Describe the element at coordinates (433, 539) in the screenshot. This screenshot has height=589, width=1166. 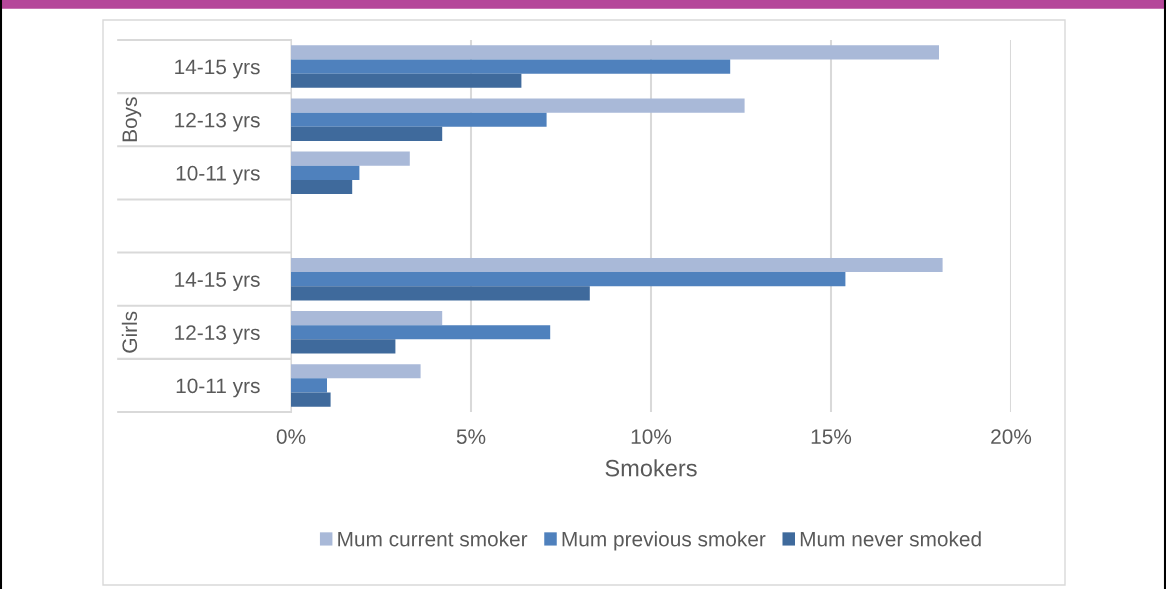
I see `legend-label: Mum current smoker` at that location.